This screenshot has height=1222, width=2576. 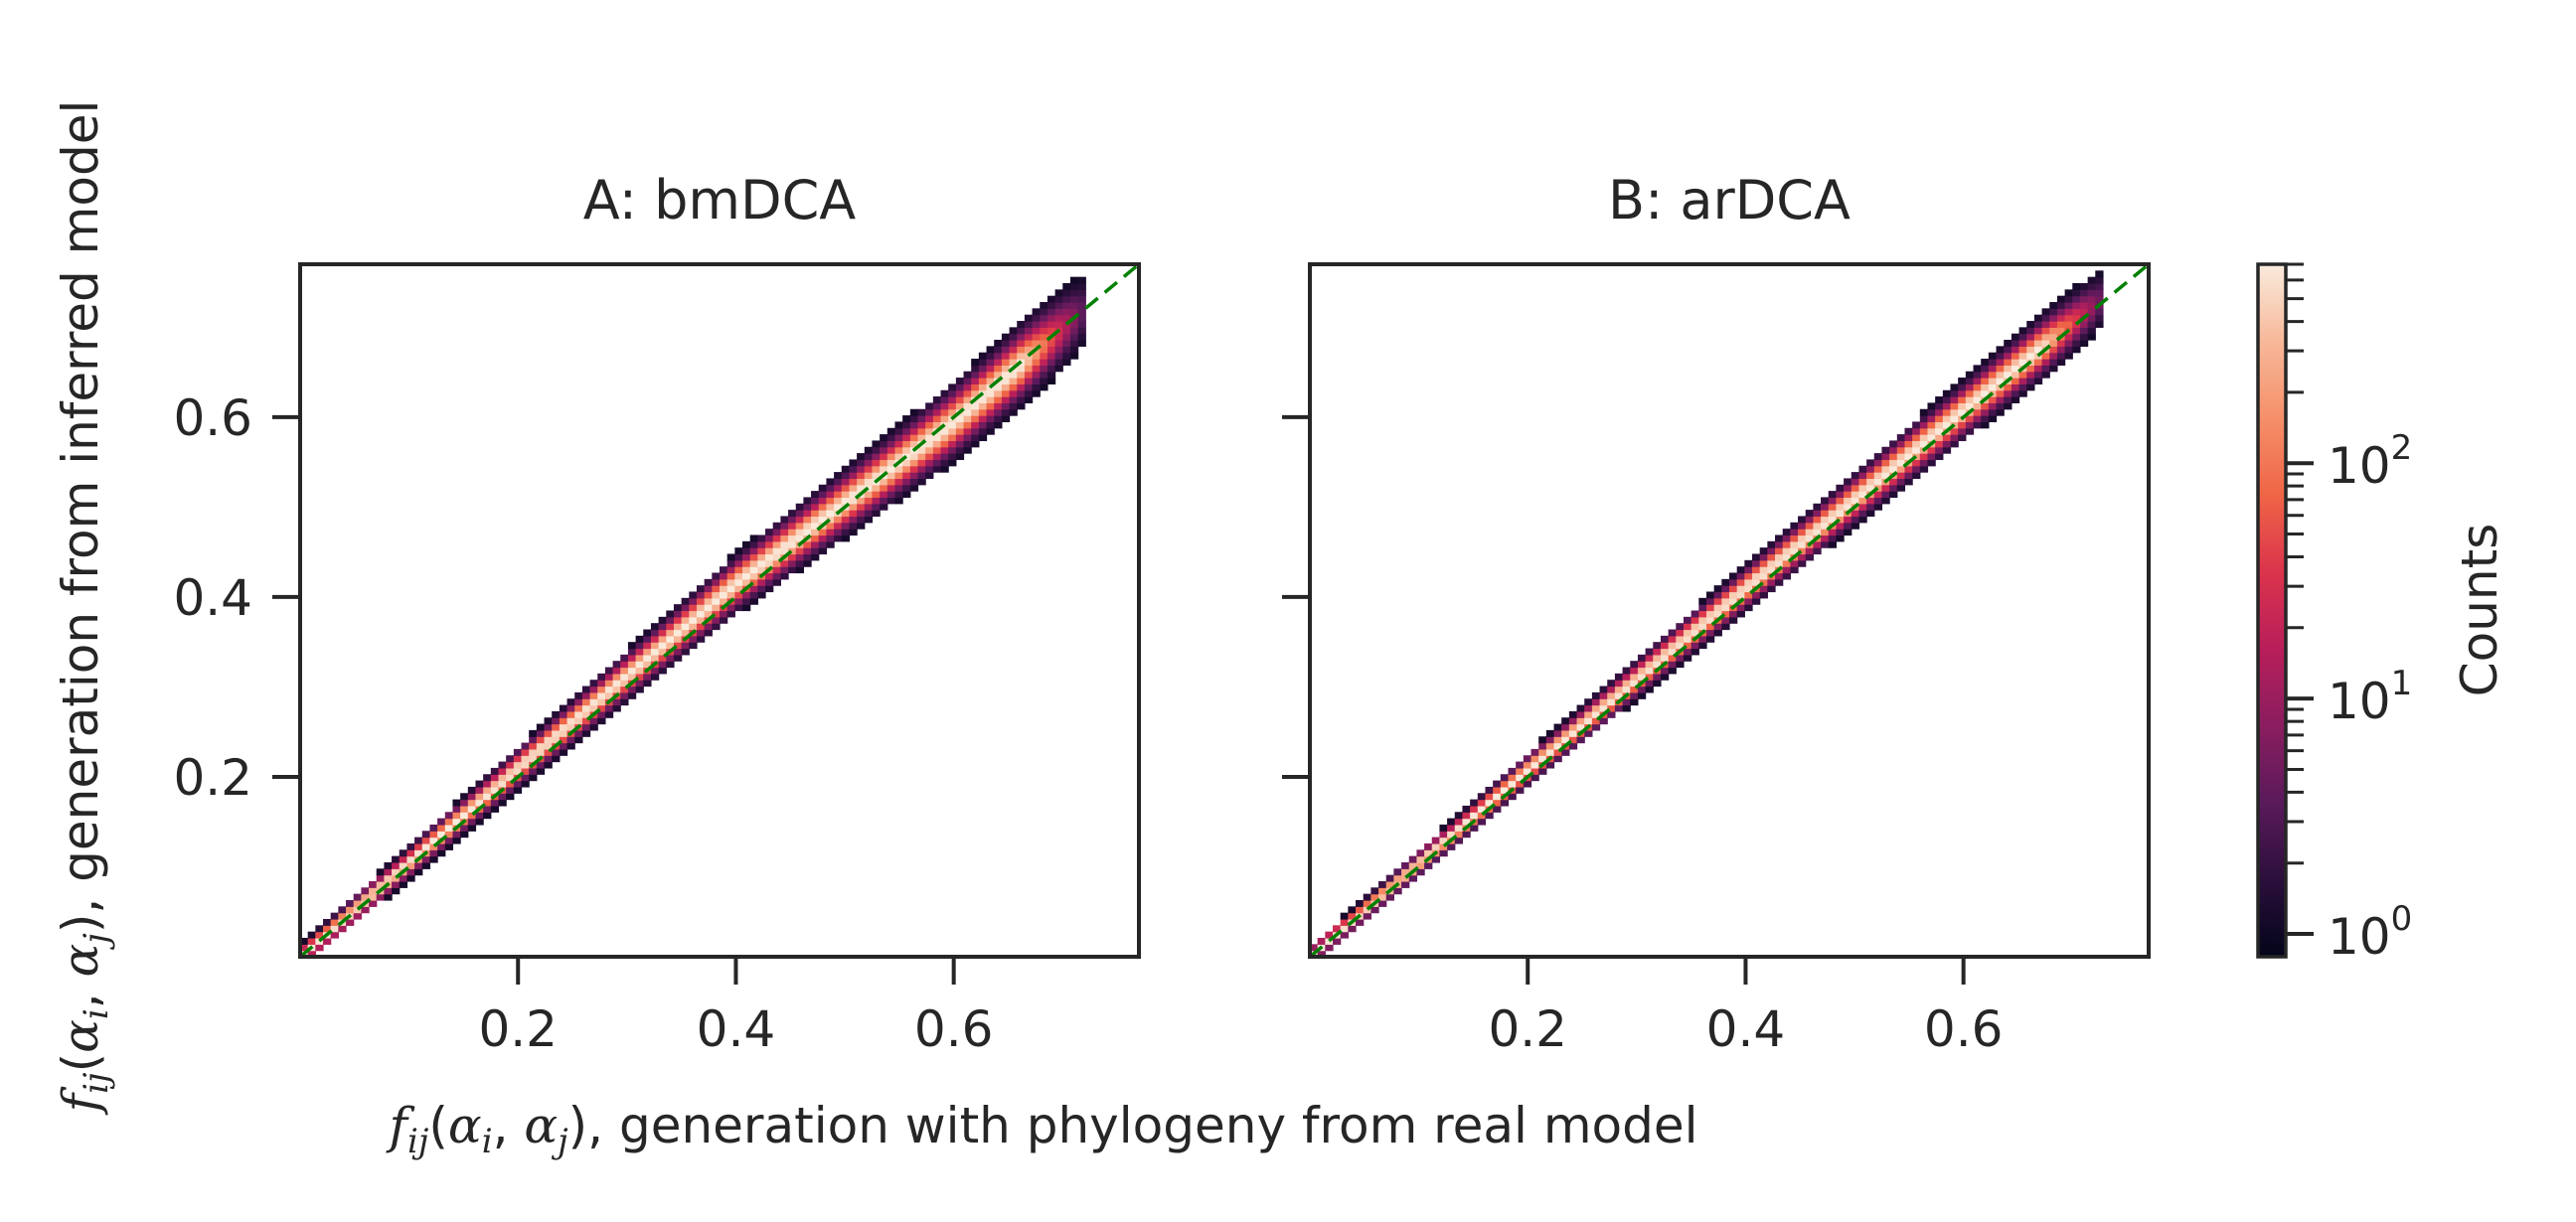 I want to click on y-axis-label-open: (, so click(x=80, y=1063).